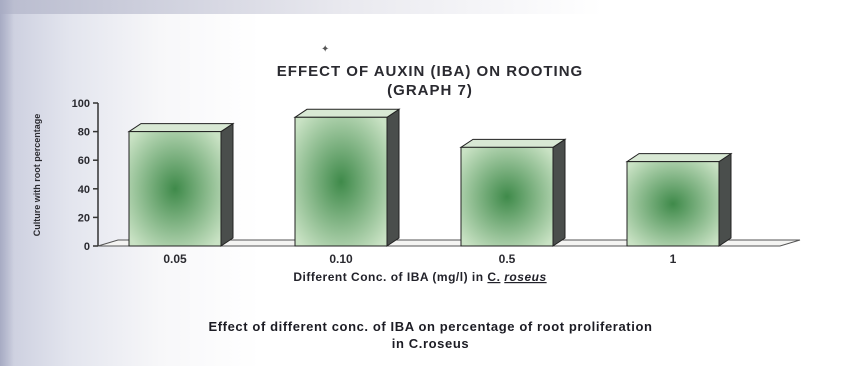 The width and height of the screenshot is (861, 366). Describe the element at coordinates (390, 277) in the screenshot. I see `x-axis-label-prefix: Different Conc. of IBA (mg/l) in` at that location.